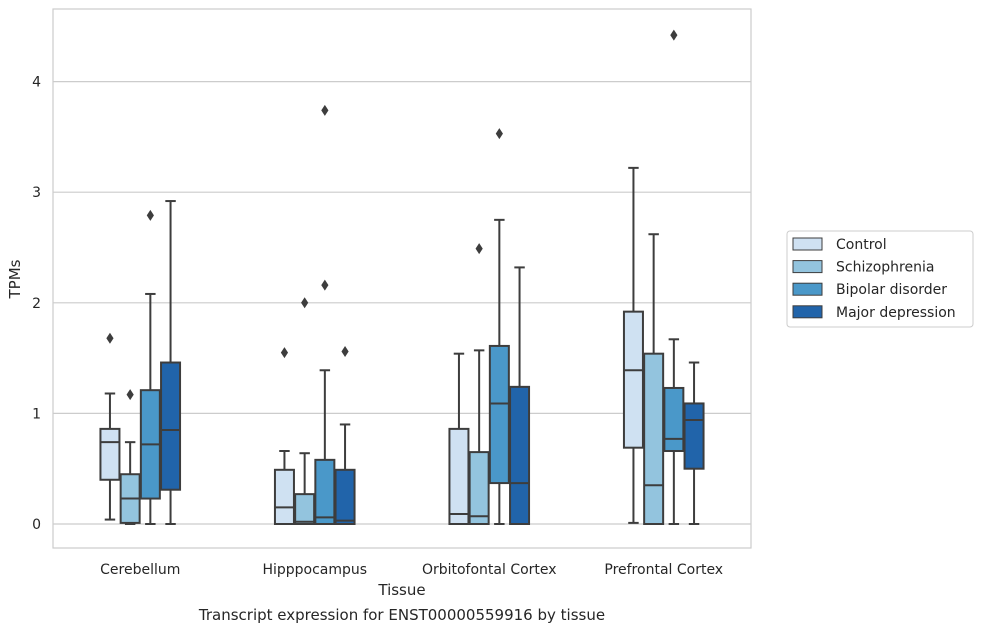 Image resolution: width=983 pixels, height=634 pixels. What do you see at coordinates (401, 590) in the screenshot?
I see `x-axis-label: Tissue` at bounding box center [401, 590].